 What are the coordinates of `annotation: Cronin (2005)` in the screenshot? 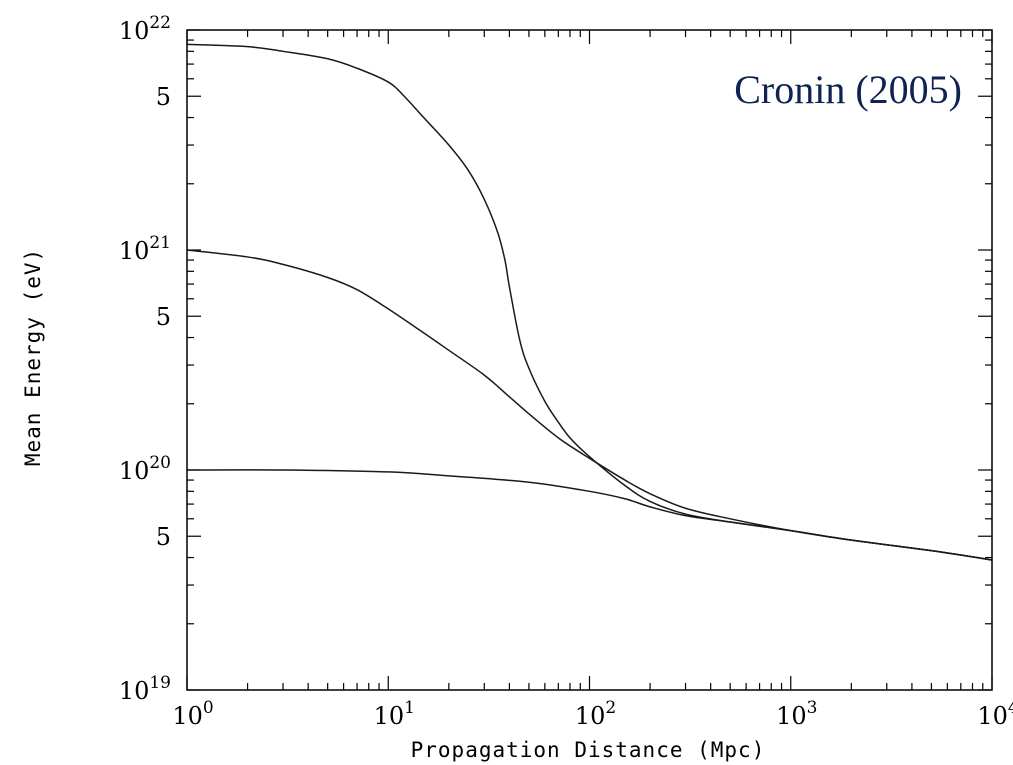 It's located at (848, 89).